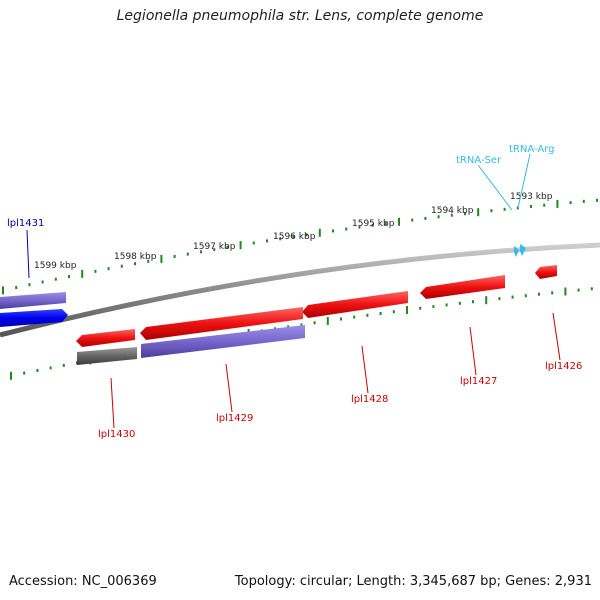 The image size is (600, 600). I want to click on leader-trna-arg, so click(524, 181).